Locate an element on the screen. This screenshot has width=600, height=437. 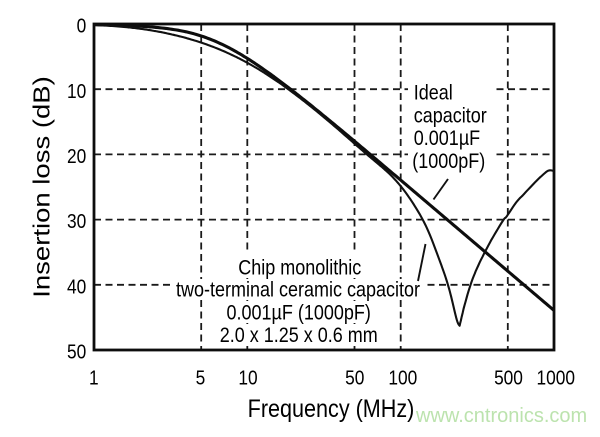
svg-text: 40 is located at coordinates (76, 286).